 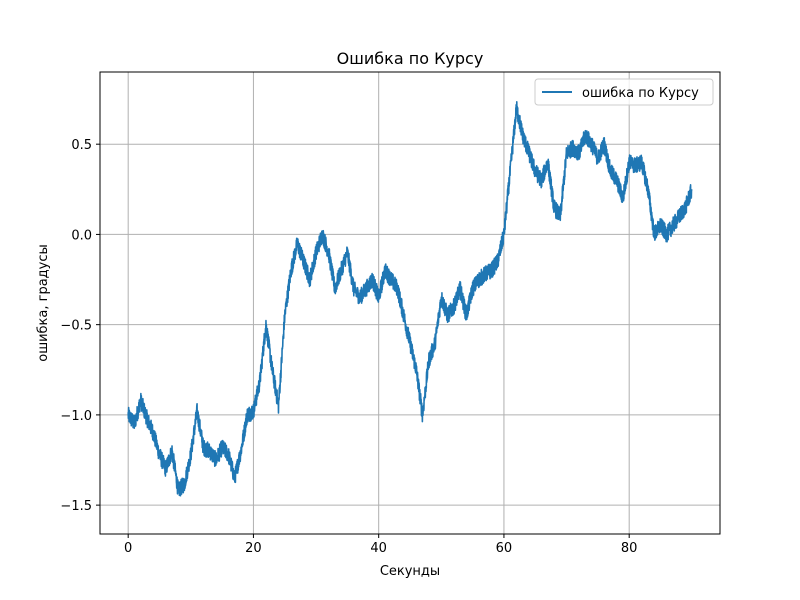 I want to click on y-tick-label: −1.0, so click(x=76, y=416).